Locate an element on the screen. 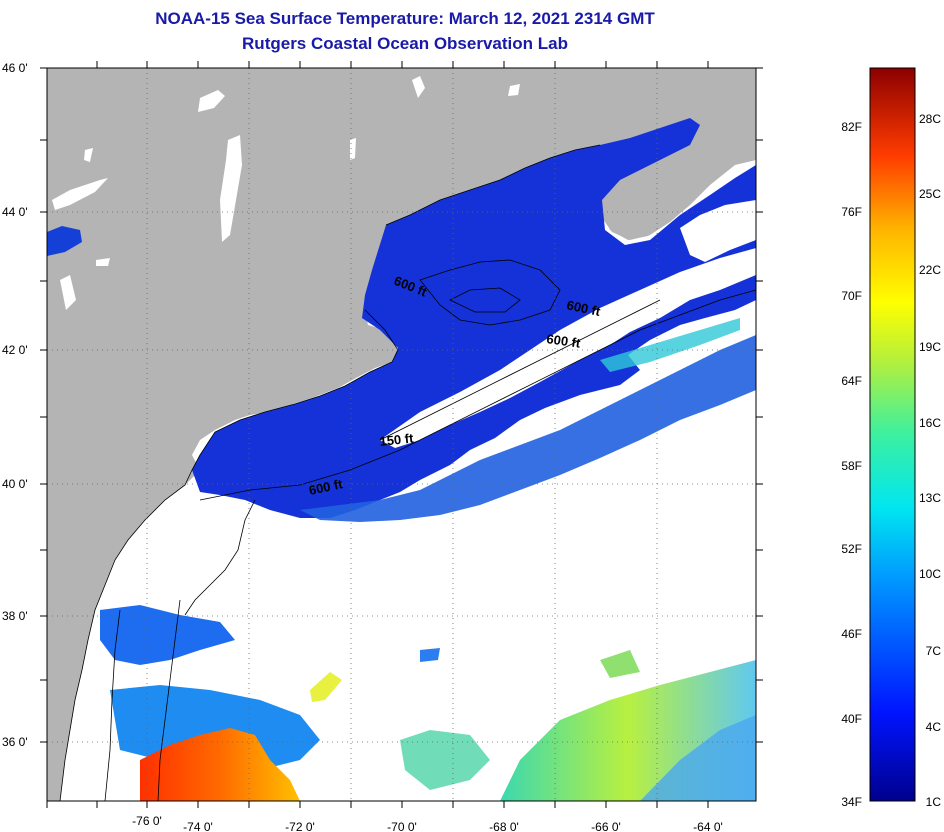  latitude-label: 44 0' is located at coordinates (15, 212).